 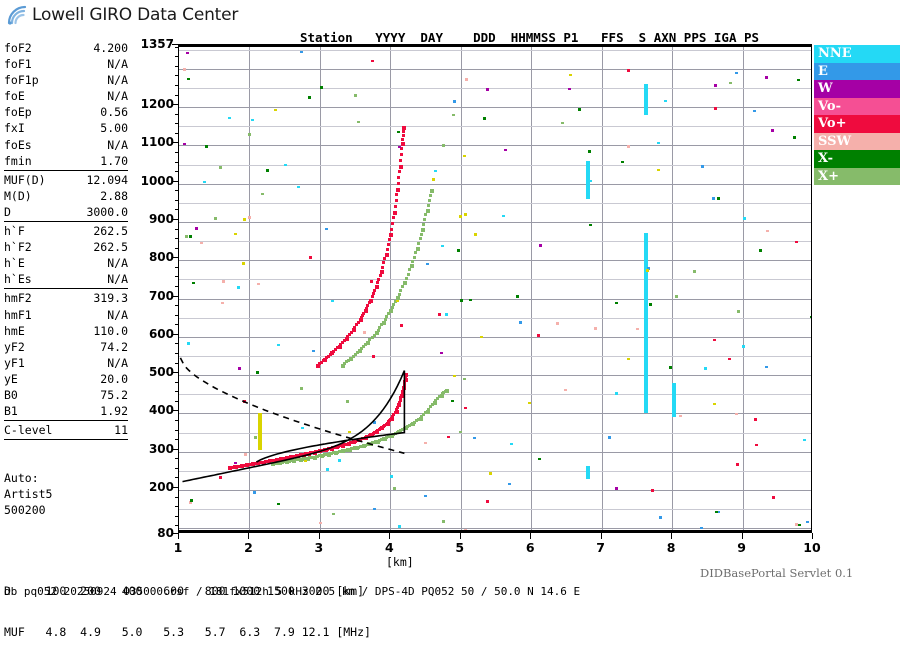 What do you see at coordinates (857, 106) in the screenshot?
I see `legend-item-vo: Vo-` at bounding box center [857, 106].